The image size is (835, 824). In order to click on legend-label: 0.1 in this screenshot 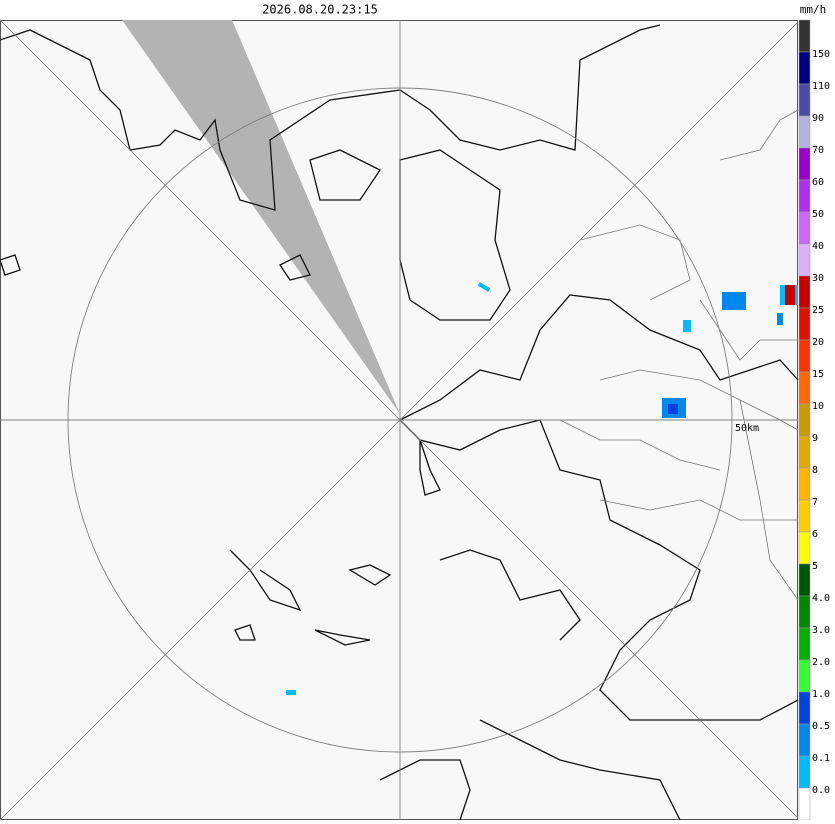, I will do `click(821, 758)`.